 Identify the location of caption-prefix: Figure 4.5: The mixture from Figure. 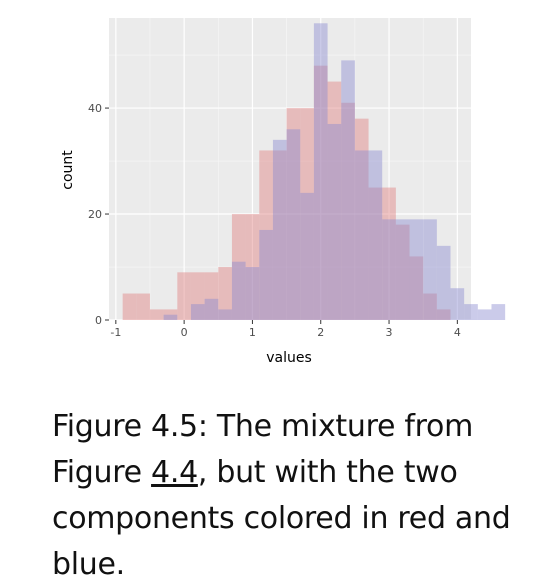
(262, 449).